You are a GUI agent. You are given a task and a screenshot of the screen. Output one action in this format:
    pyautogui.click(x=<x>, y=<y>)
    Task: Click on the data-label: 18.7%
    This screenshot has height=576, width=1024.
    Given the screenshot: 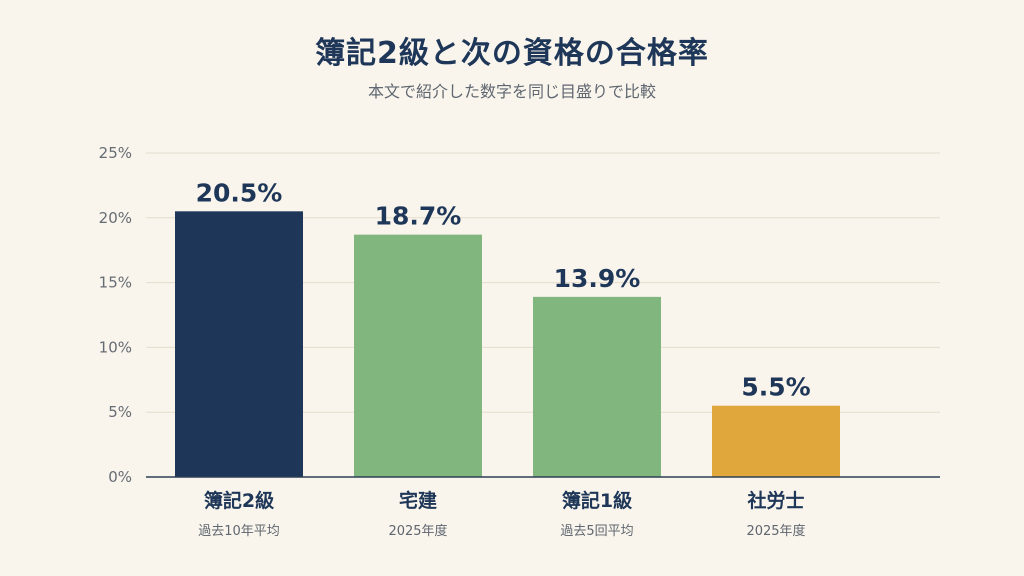 What is the action you would take?
    pyautogui.click(x=418, y=216)
    